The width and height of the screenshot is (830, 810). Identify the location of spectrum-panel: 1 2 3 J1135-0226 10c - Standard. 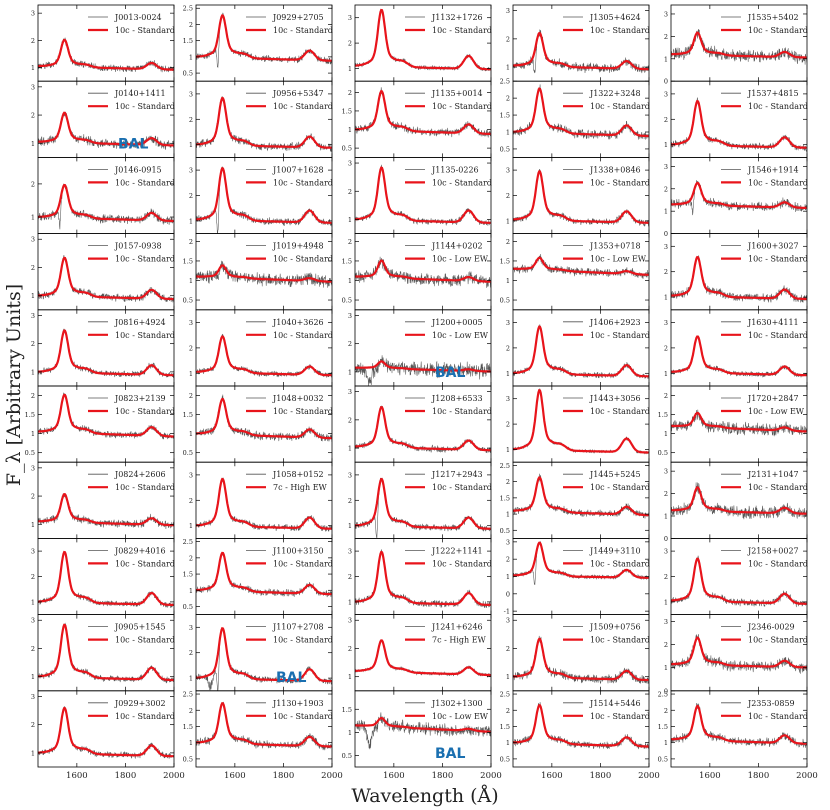
(420, 195).